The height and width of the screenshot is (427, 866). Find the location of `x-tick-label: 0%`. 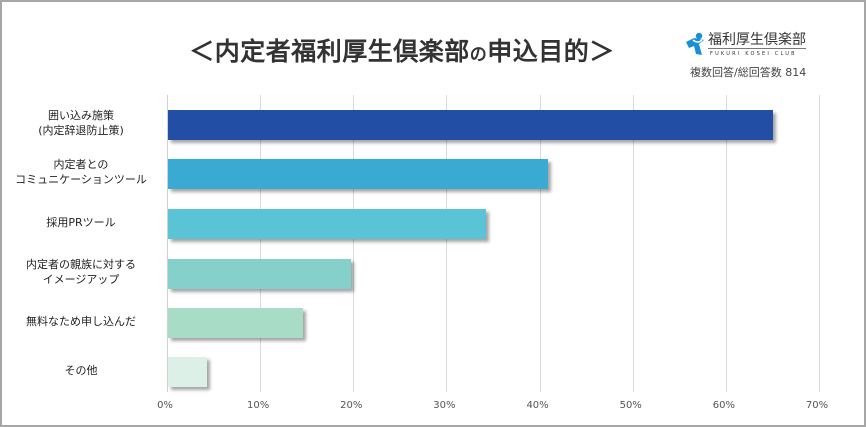

x-tick-label: 0% is located at coordinates (165, 405).